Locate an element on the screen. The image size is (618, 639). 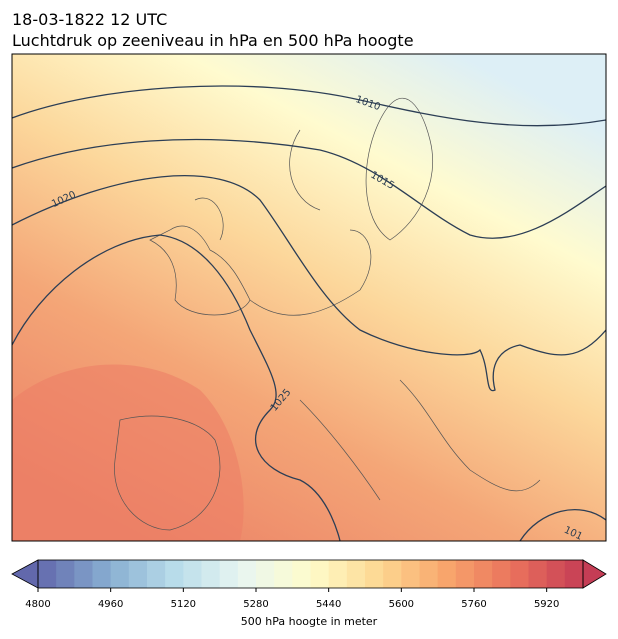
colorbar-tick-label: 5760 is located at coordinates (473, 604).